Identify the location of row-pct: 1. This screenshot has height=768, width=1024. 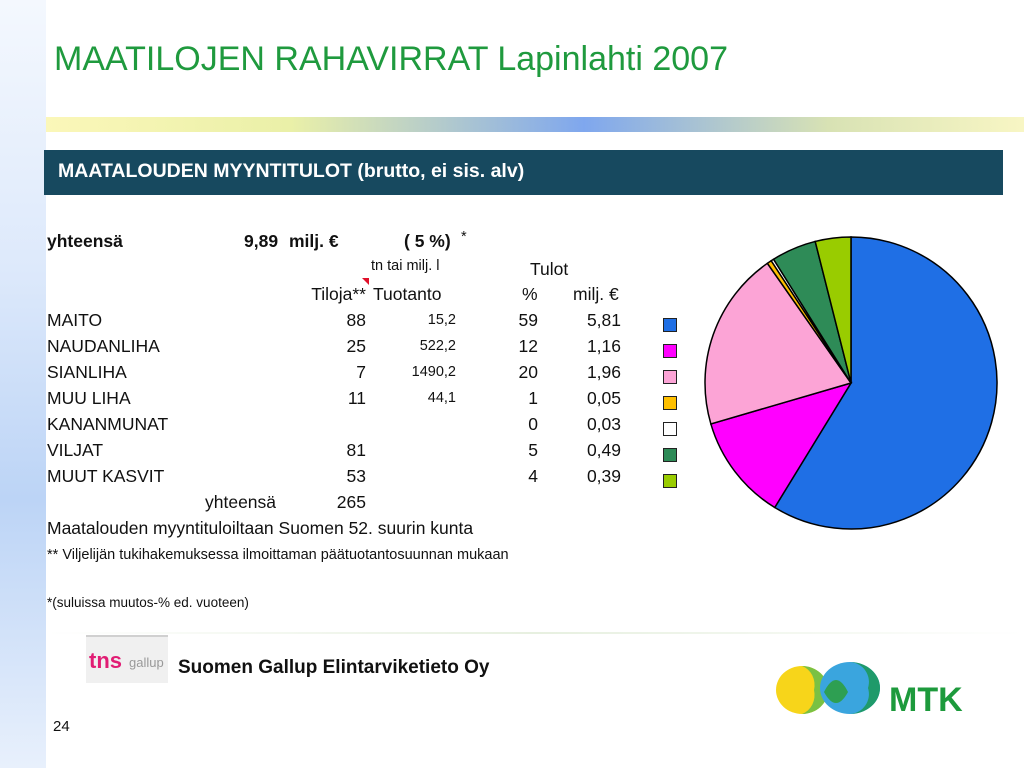
(533, 398).